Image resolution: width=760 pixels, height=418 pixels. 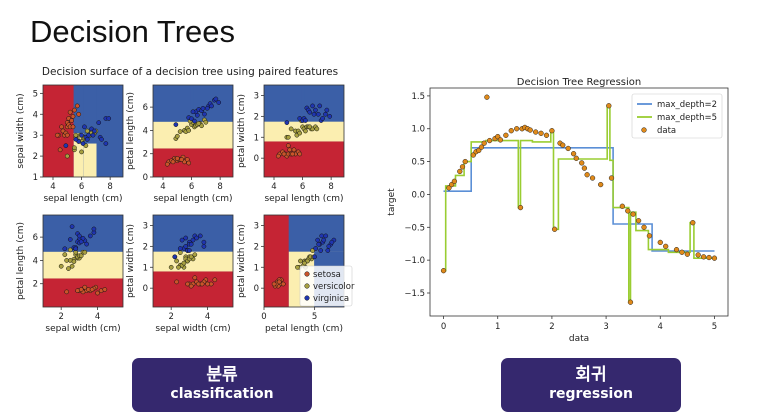 What do you see at coordinates (591, 385) in the screenshot?
I see `regression-button: 회귀 regression` at bounding box center [591, 385].